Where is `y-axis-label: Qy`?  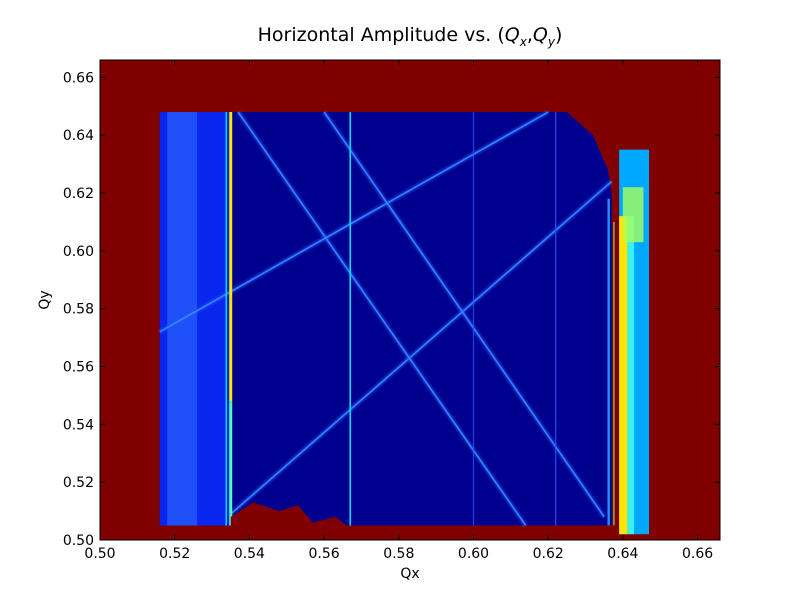
y-axis-label: Qy is located at coordinates (45, 299).